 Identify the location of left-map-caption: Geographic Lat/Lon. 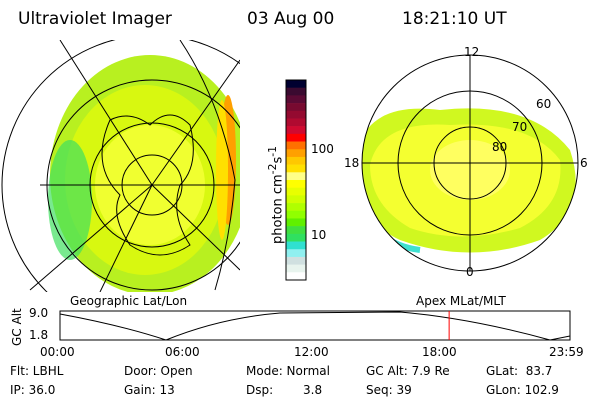
(129, 301).